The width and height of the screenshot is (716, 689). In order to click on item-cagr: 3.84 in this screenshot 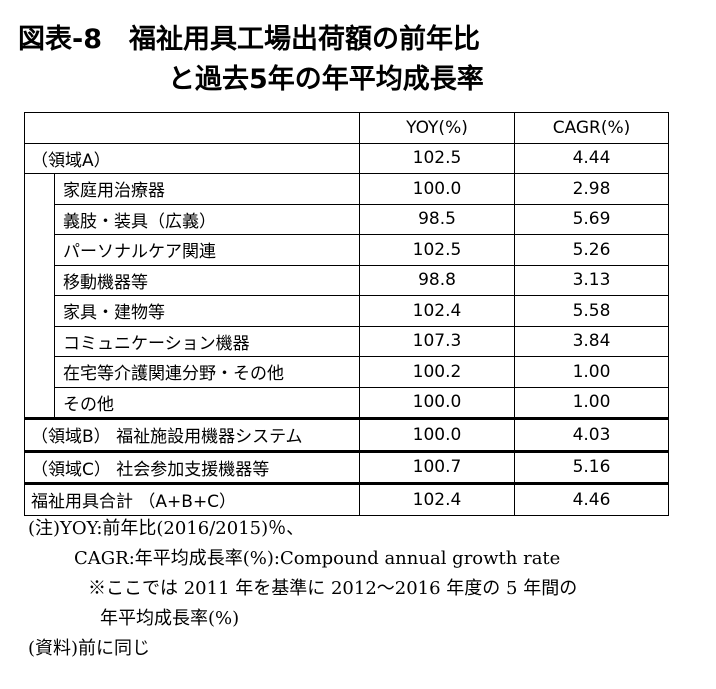, I will do `click(591, 341)`.